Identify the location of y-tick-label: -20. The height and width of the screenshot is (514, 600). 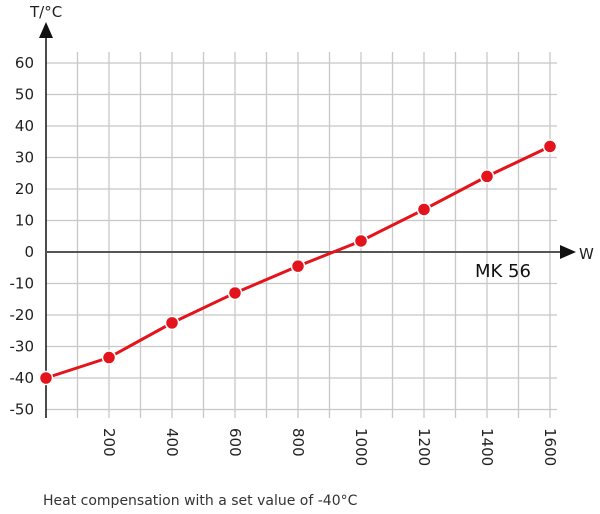
(22, 315).